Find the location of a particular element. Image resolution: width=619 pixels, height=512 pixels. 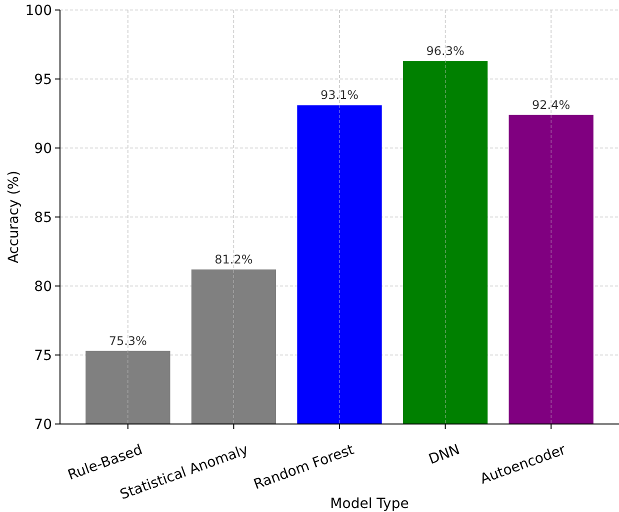

data-label: 92.4% is located at coordinates (551, 105).